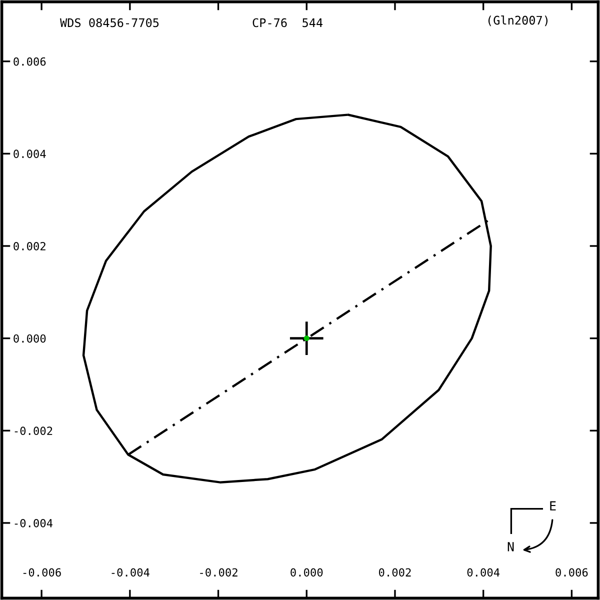 This screenshot has height=600, width=600. I want to click on y-tick-label: -0.002, so click(33, 431).